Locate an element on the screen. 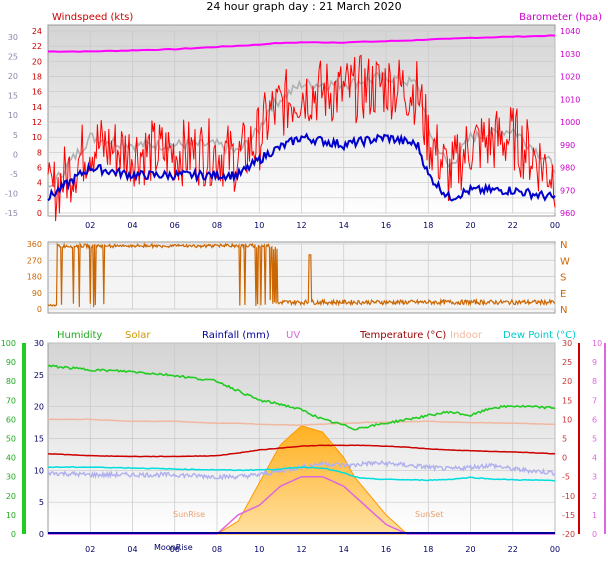 The height and width of the screenshot is (565, 608). mid-tick-25: 25 is located at coordinates (39, 375).